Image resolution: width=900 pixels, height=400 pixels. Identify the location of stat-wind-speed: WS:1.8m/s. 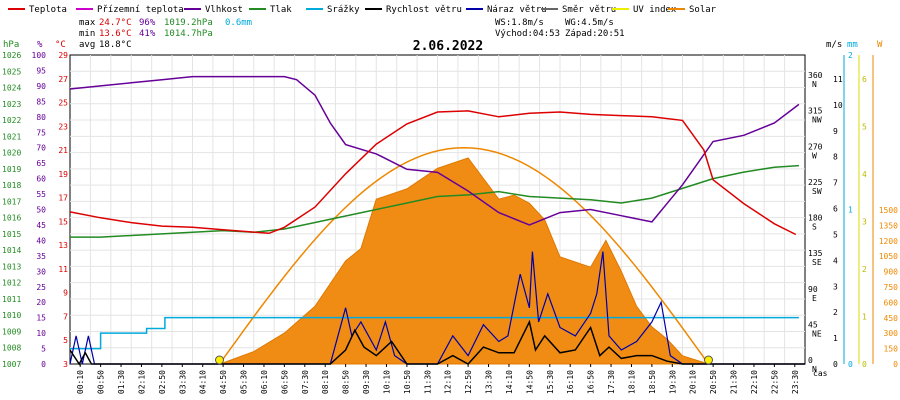
(519, 23).